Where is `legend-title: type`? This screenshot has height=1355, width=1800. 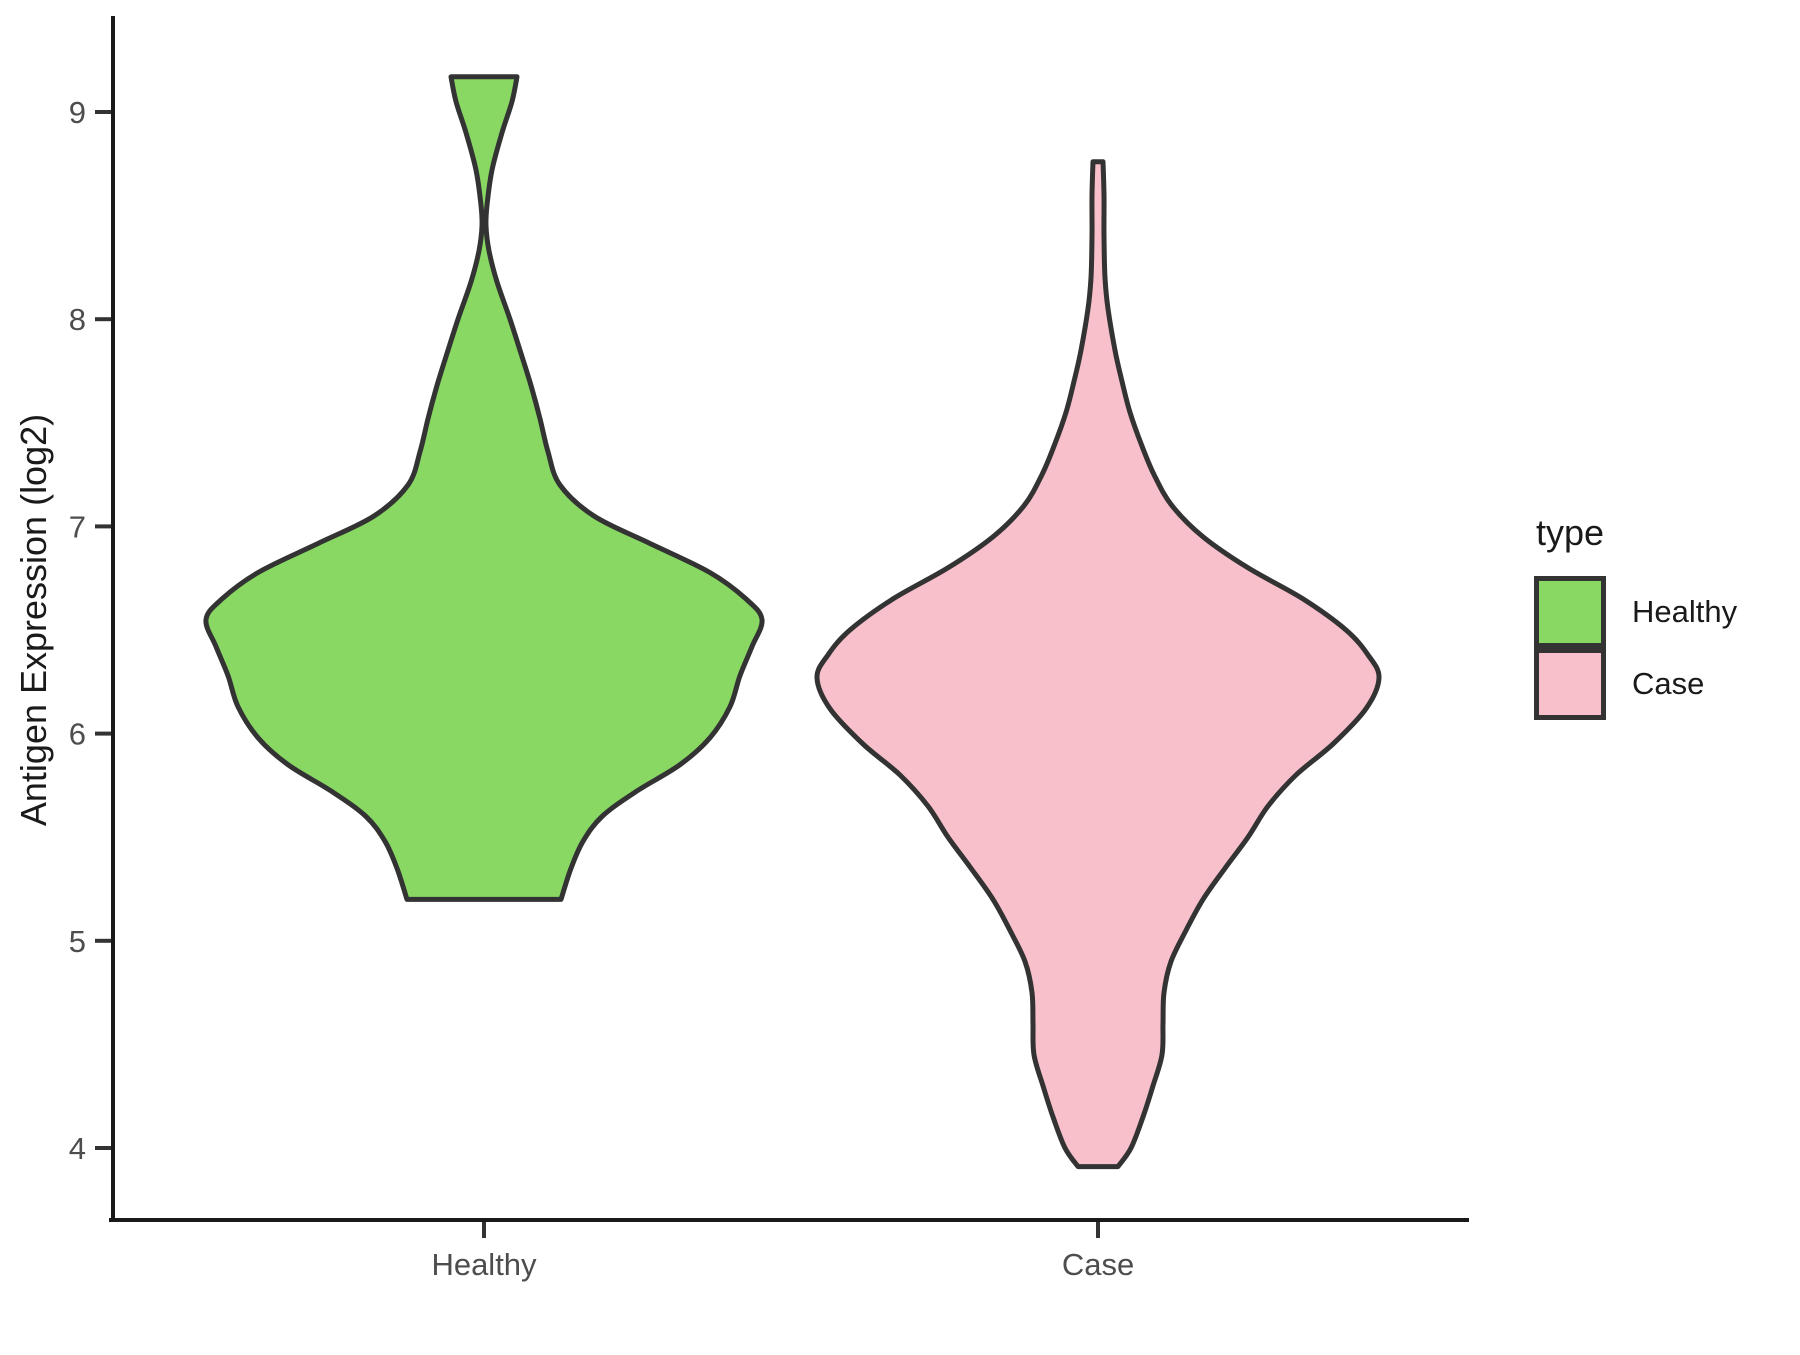
legend-title: type is located at coordinates (1570, 532).